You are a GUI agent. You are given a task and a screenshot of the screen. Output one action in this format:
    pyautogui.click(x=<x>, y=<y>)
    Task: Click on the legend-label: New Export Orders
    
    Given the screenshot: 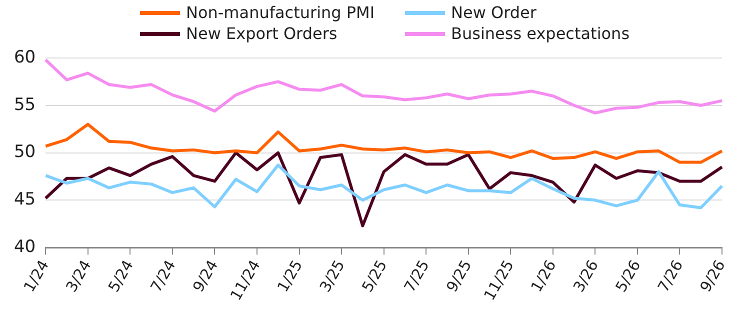 What is the action you would take?
    pyautogui.click(x=262, y=33)
    